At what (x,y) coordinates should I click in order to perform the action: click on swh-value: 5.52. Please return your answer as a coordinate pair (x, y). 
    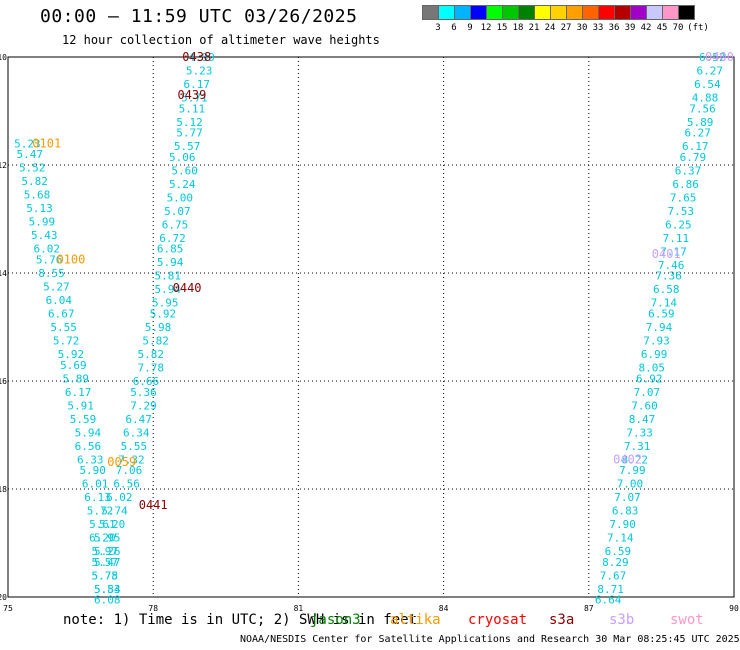
    Looking at the image, I should click on (32, 168).